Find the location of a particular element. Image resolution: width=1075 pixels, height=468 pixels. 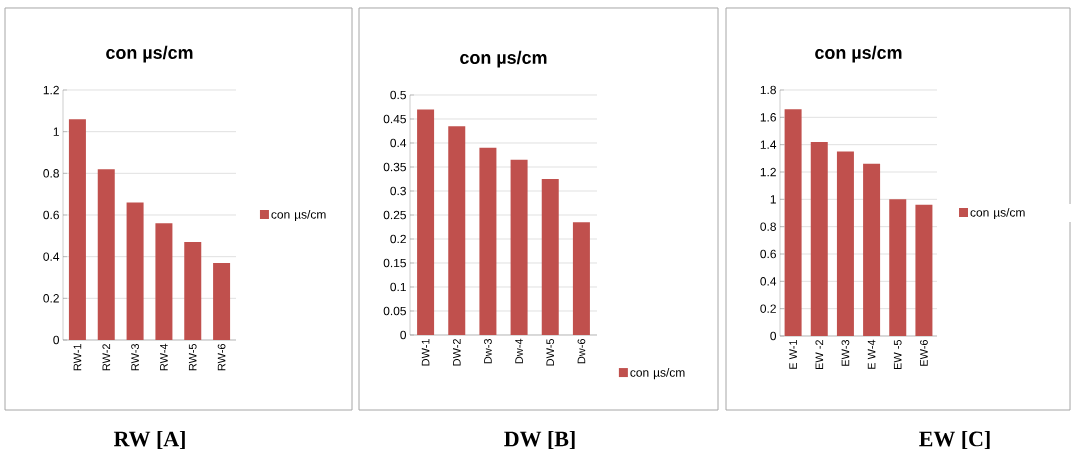

x-tick-label: RW-3 is located at coordinates (135, 357).